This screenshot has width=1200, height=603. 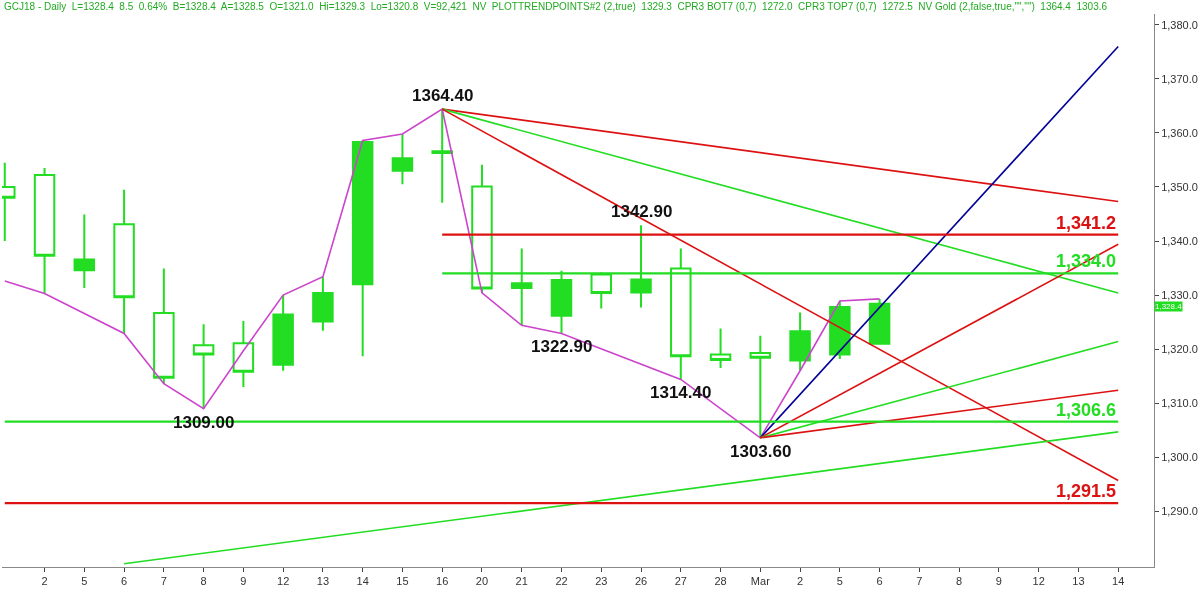 What do you see at coordinates (1169, 306) in the screenshot?
I see `text: 1,328.4` at bounding box center [1169, 306].